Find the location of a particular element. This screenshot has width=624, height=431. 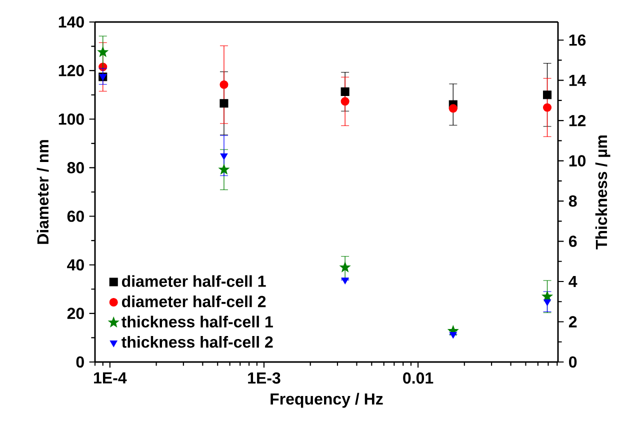

y-tick-label: 20 is located at coordinates (75, 314).